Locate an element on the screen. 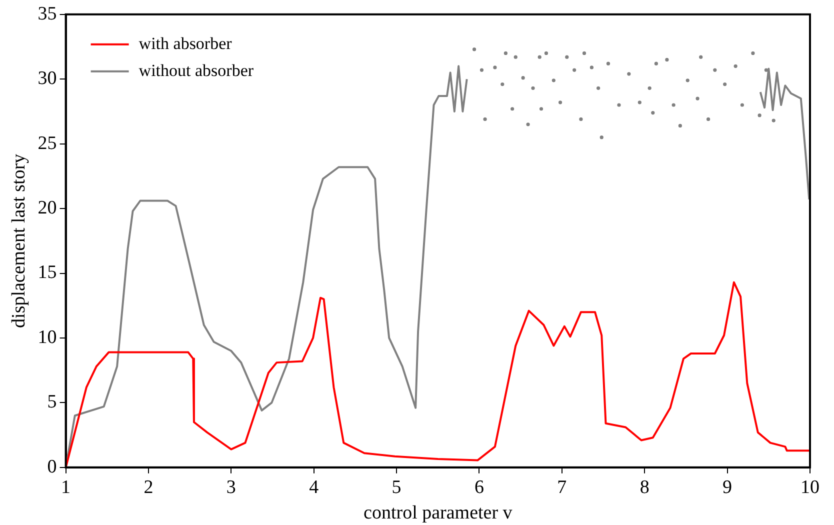 Image resolution: width=834 pixels, height=525 pixels. y-tick-label: 15 is located at coordinates (47, 273).